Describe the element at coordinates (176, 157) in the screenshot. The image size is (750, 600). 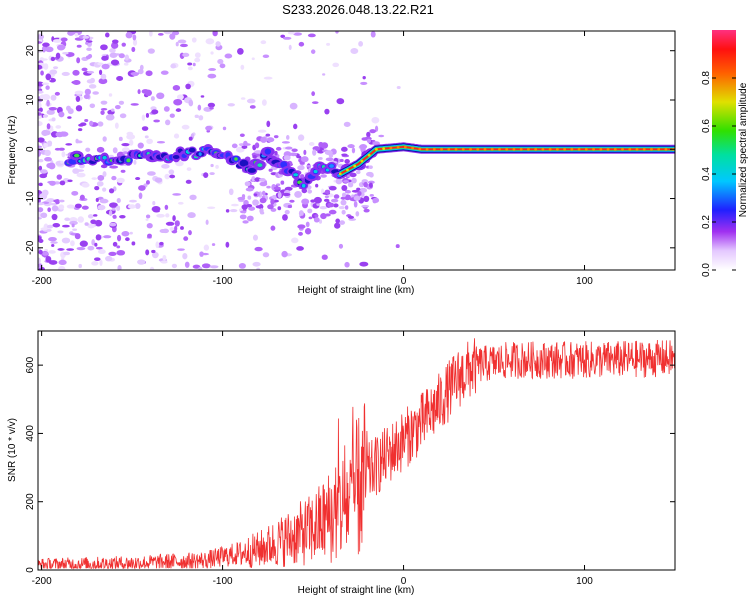
I see `ridge-blob` at that location.